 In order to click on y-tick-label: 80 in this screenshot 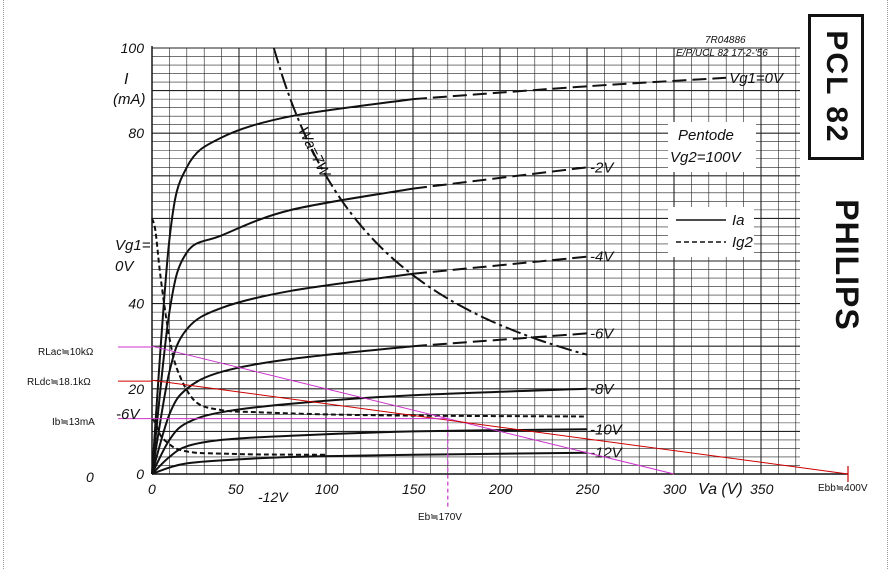, I will do `click(136, 133)`.